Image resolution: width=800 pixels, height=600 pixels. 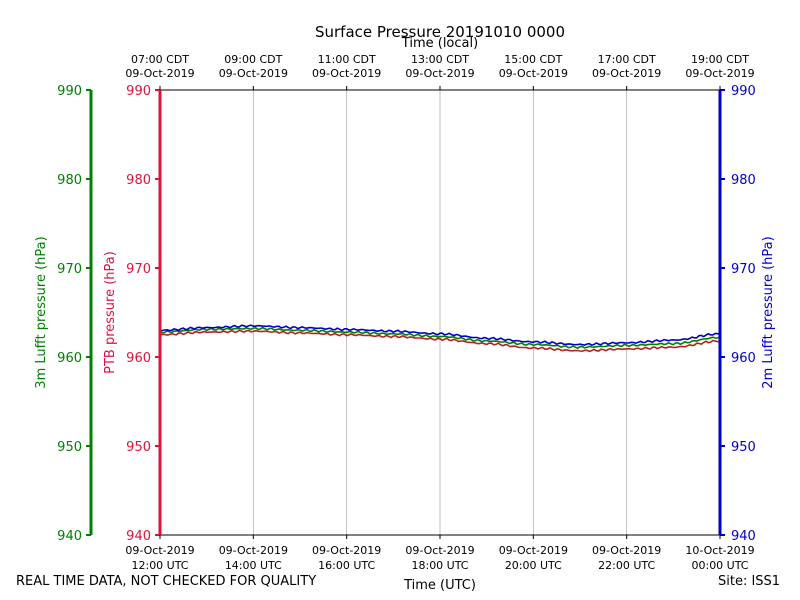 What do you see at coordinates (749, 581) in the screenshot?
I see `site-label: Site: ISS1` at bounding box center [749, 581].